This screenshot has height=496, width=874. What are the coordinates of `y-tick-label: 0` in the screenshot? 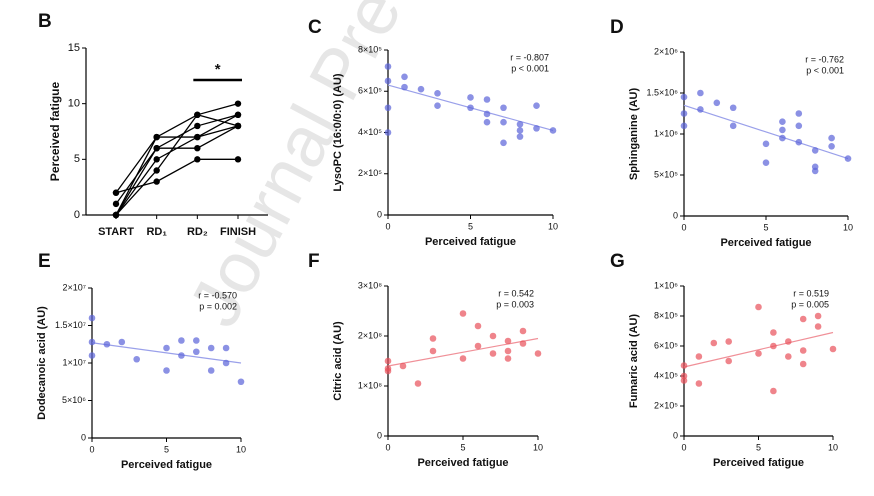 It's located at (675, 435).